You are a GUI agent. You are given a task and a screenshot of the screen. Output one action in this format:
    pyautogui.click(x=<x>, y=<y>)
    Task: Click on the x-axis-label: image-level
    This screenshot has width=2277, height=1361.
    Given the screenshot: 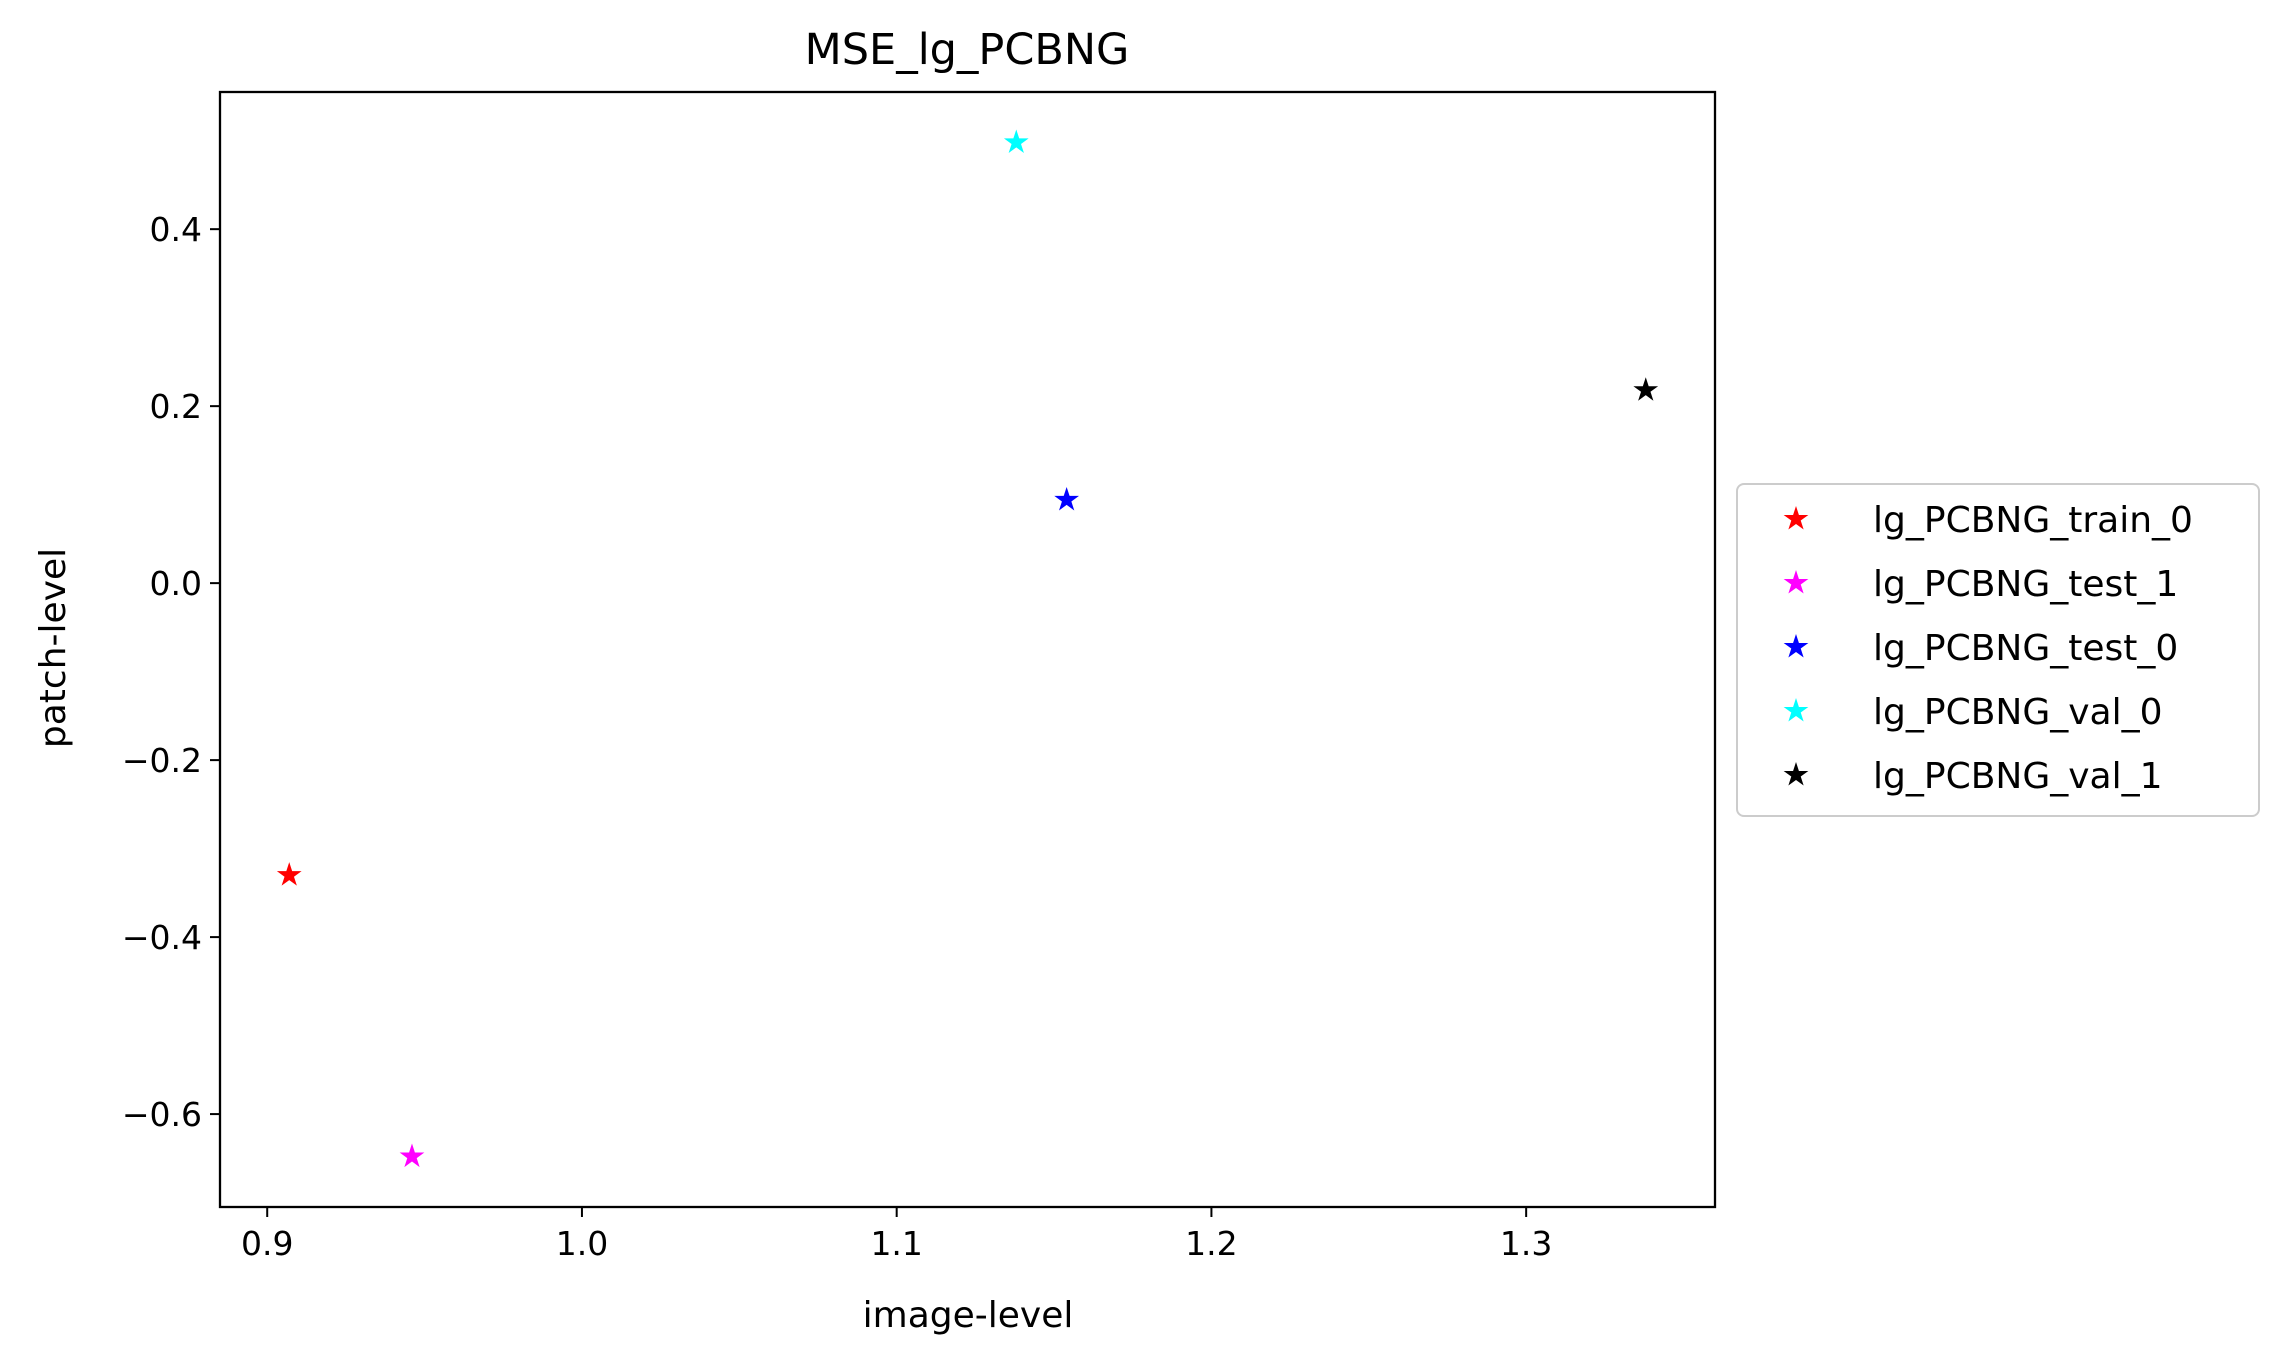 What is the action you would take?
    pyautogui.click(x=968, y=1315)
    